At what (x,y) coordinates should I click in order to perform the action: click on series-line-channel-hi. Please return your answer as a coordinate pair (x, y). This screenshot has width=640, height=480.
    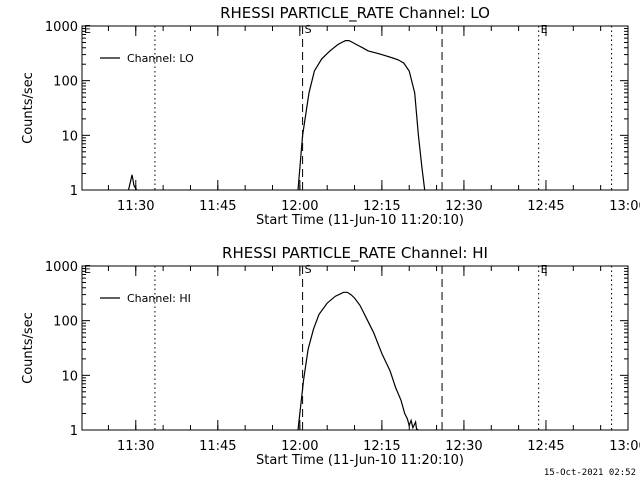
    Looking at the image, I should click on (358, 361).